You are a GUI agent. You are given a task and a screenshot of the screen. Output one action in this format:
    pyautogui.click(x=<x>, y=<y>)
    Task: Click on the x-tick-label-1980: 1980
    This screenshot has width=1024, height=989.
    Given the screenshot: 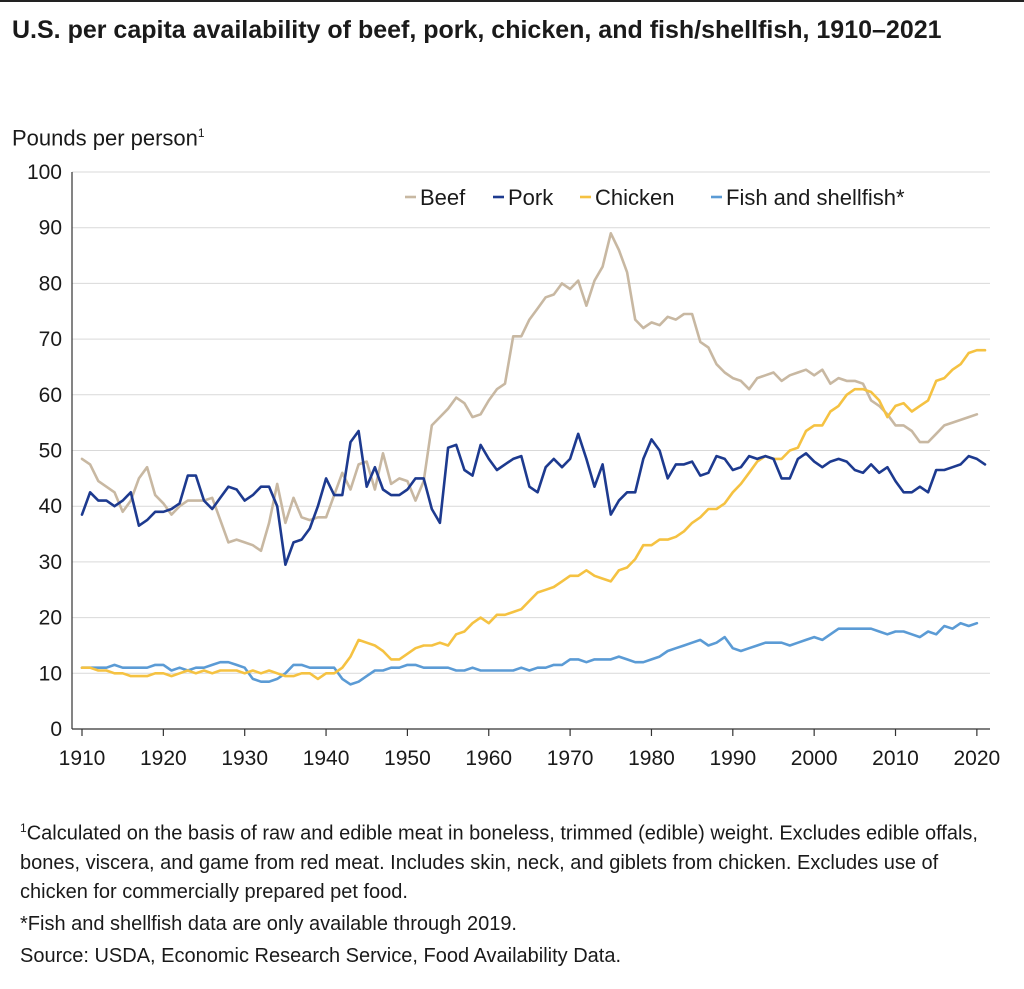 What is the action you would take?
    pyautogui.click(x=651, y=758)
    